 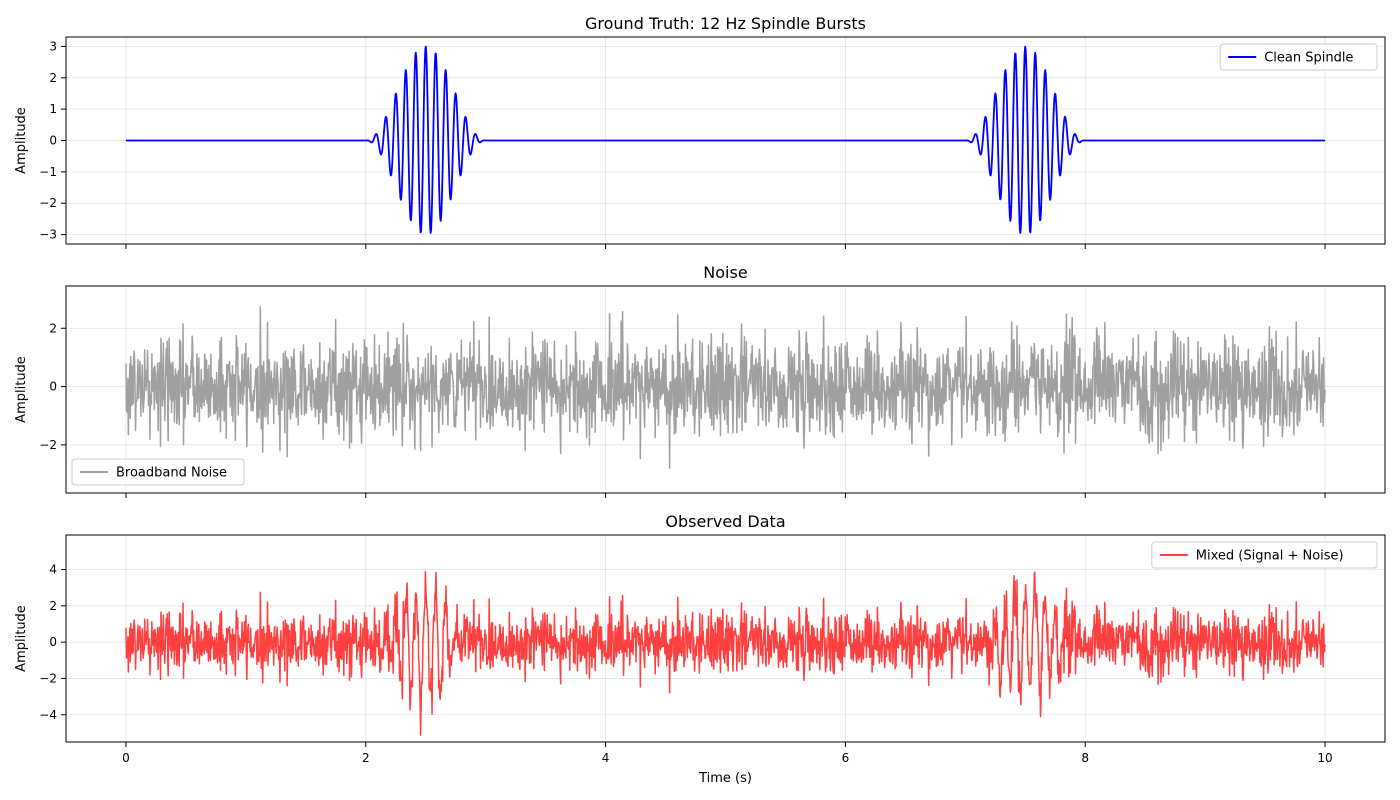 I want to click on y-tick-label: −4, so click(x=48, y=715).